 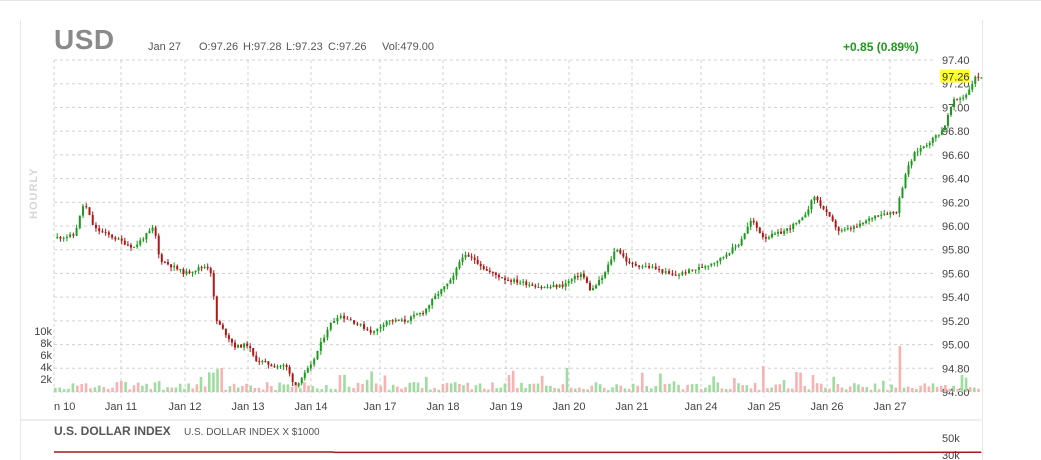 I want to click on volume-tick-label: 6k, so click(x=46, y=356).